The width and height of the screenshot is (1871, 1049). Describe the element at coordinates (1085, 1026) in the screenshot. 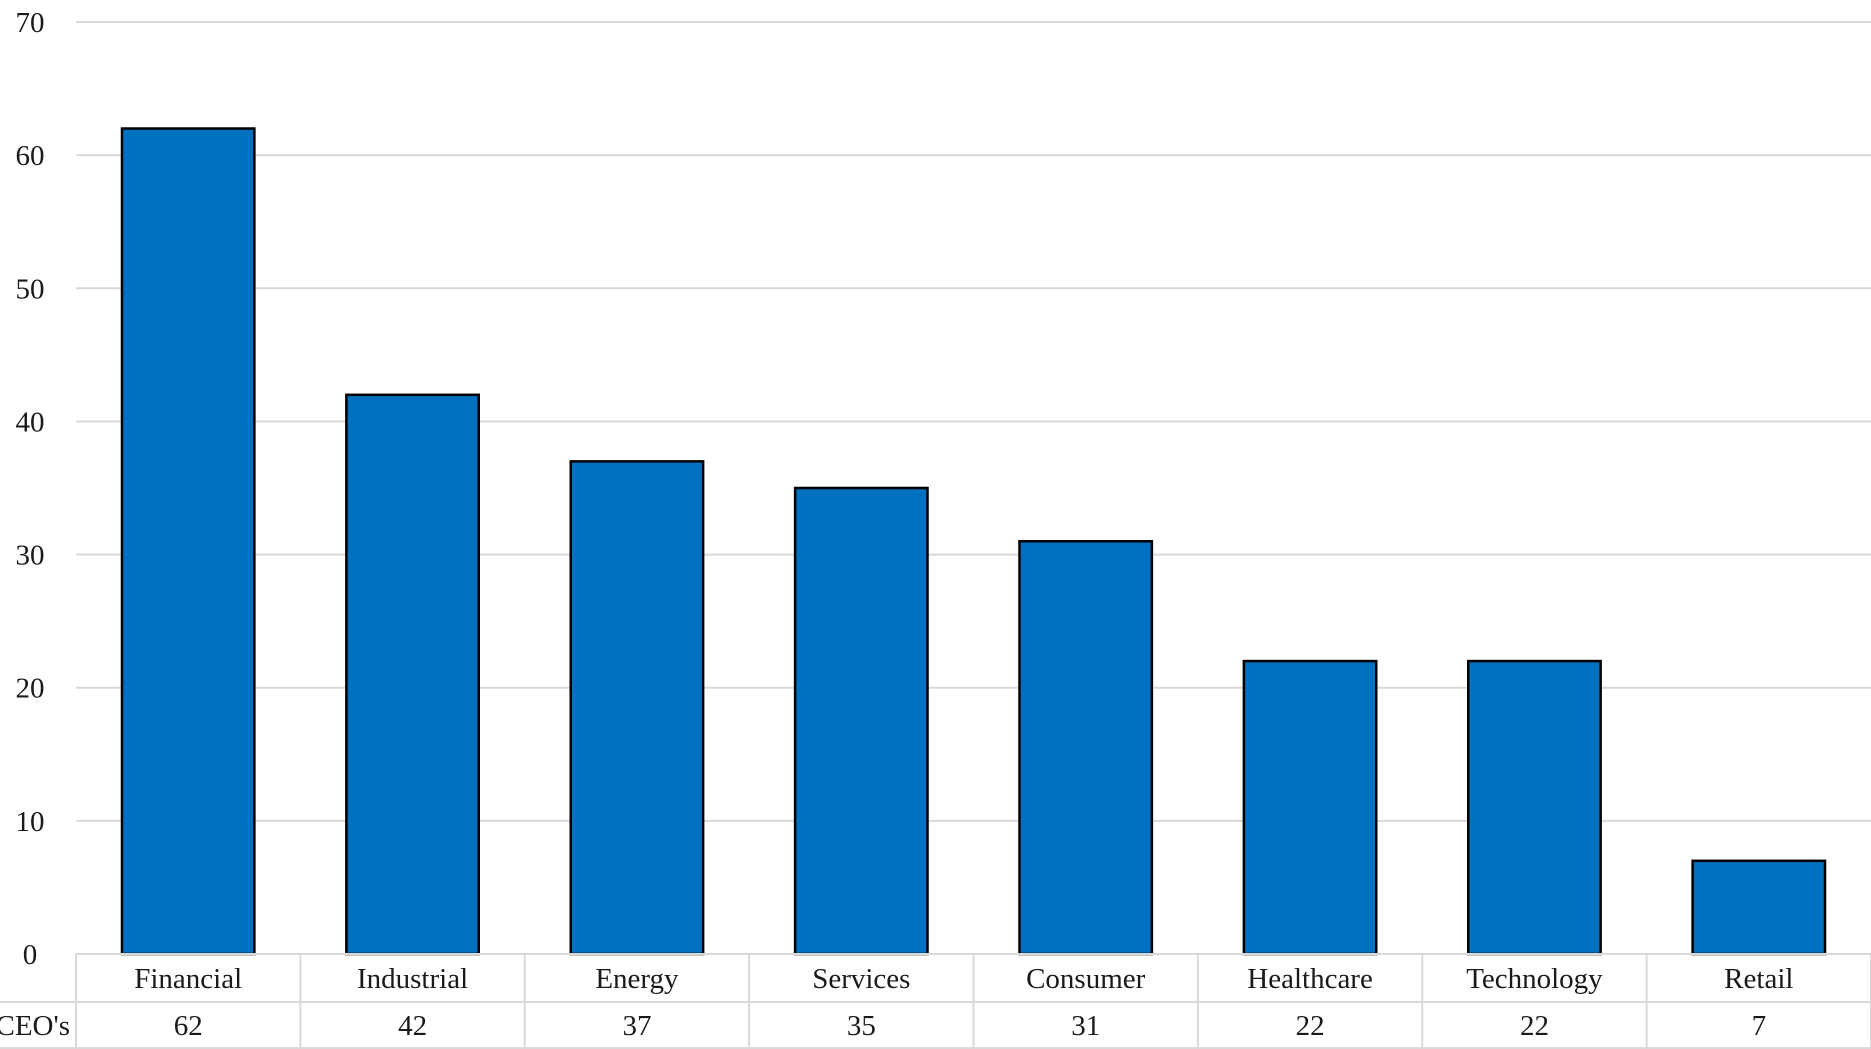

I see `data-table-value: 31` at that location.